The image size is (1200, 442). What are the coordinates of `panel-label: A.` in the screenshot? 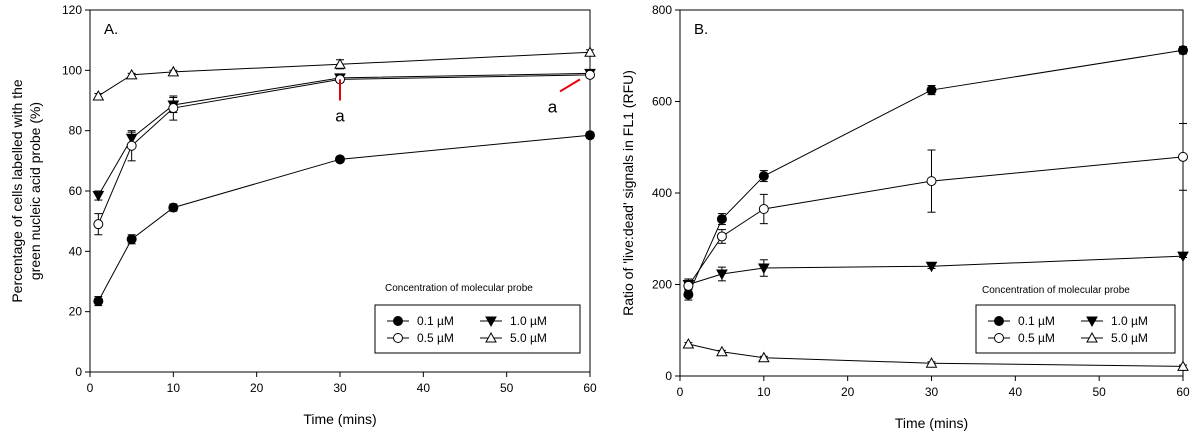 It's located at (111, 29).